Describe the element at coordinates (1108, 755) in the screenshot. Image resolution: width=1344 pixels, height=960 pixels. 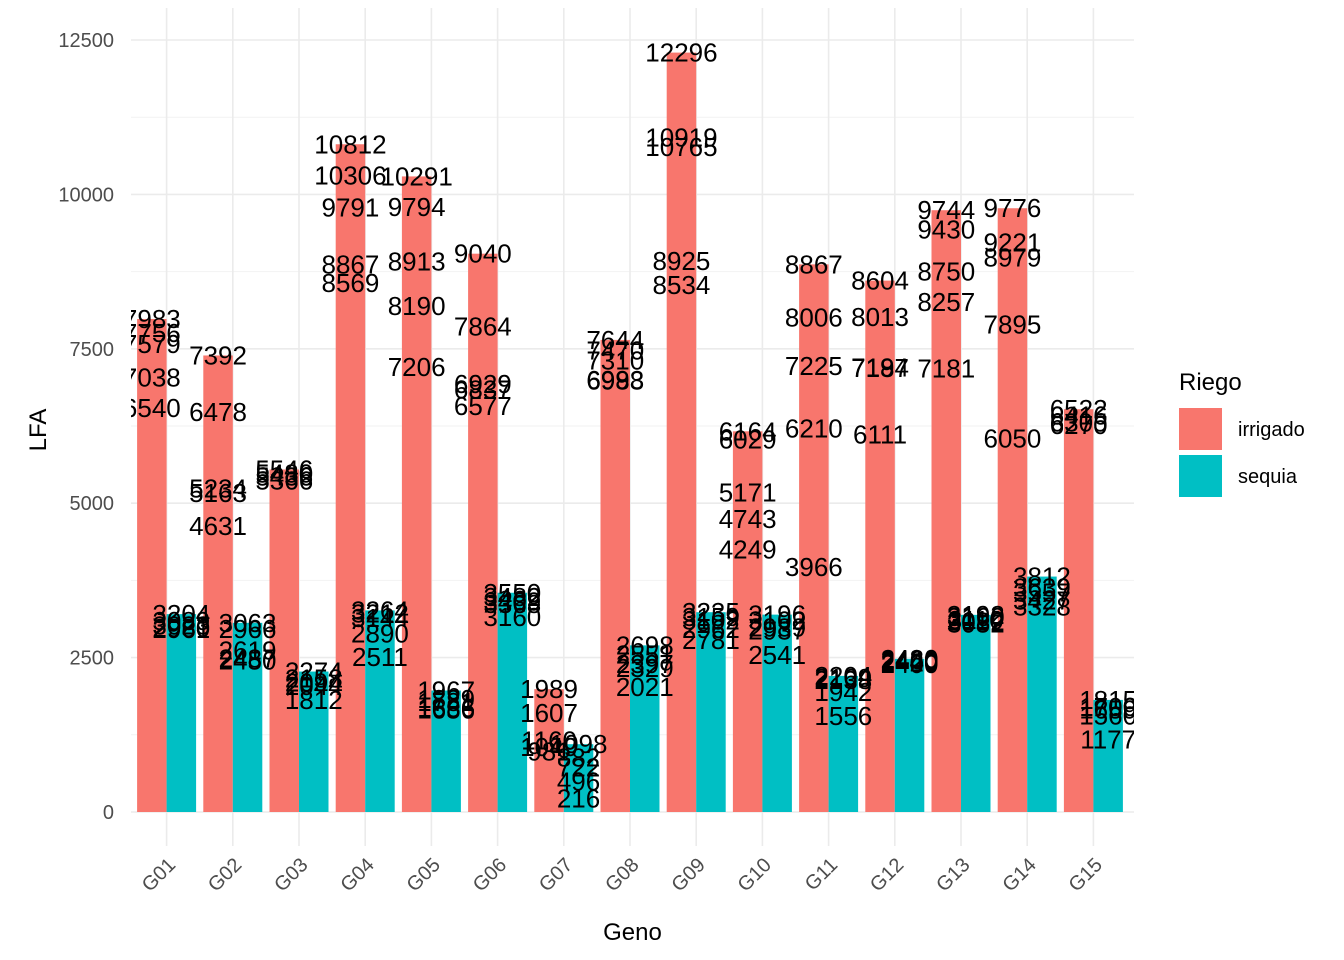
I see `bar-sequia-G15` at that location.